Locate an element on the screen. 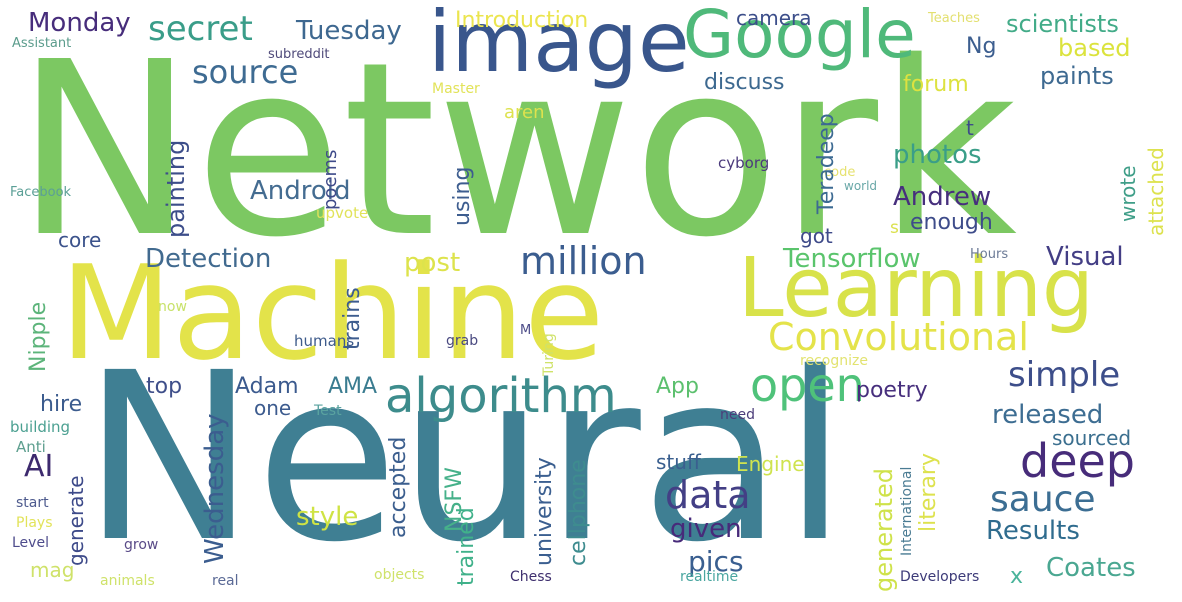 The width and height of the screenshot is (1182, 602). word: need is located at coordinates (737, 415).